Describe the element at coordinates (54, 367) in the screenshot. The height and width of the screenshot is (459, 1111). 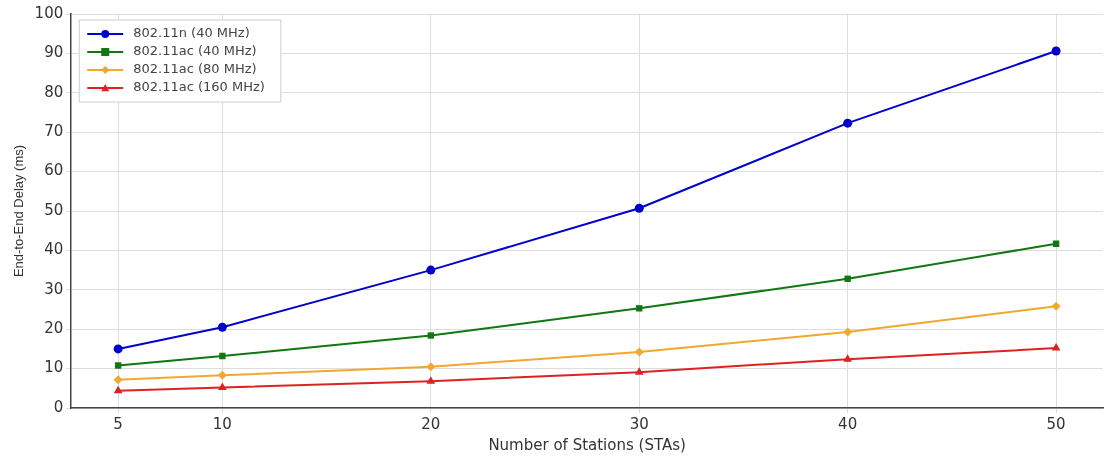
I see `y-tick-label: 10` at that location.